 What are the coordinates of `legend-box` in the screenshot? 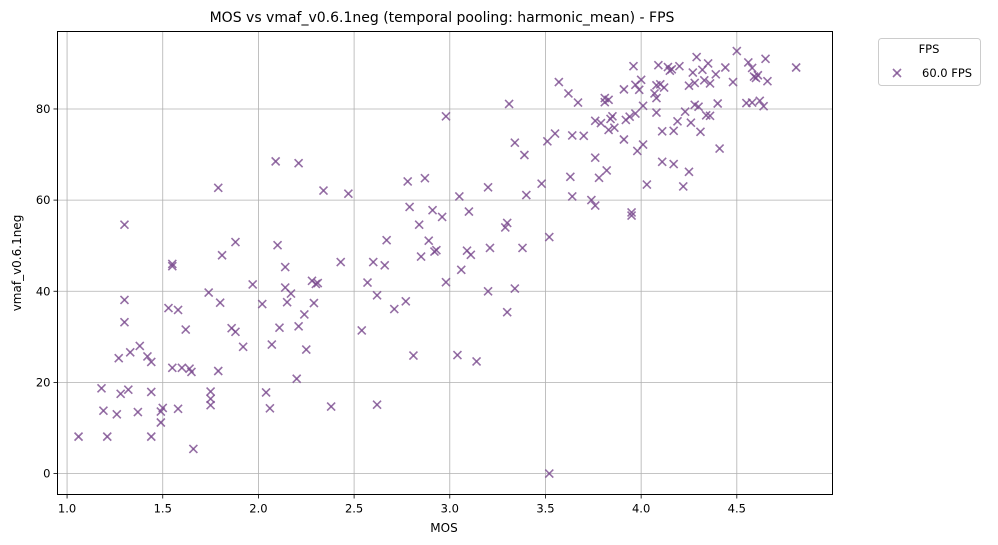 It's located at (929, 62).